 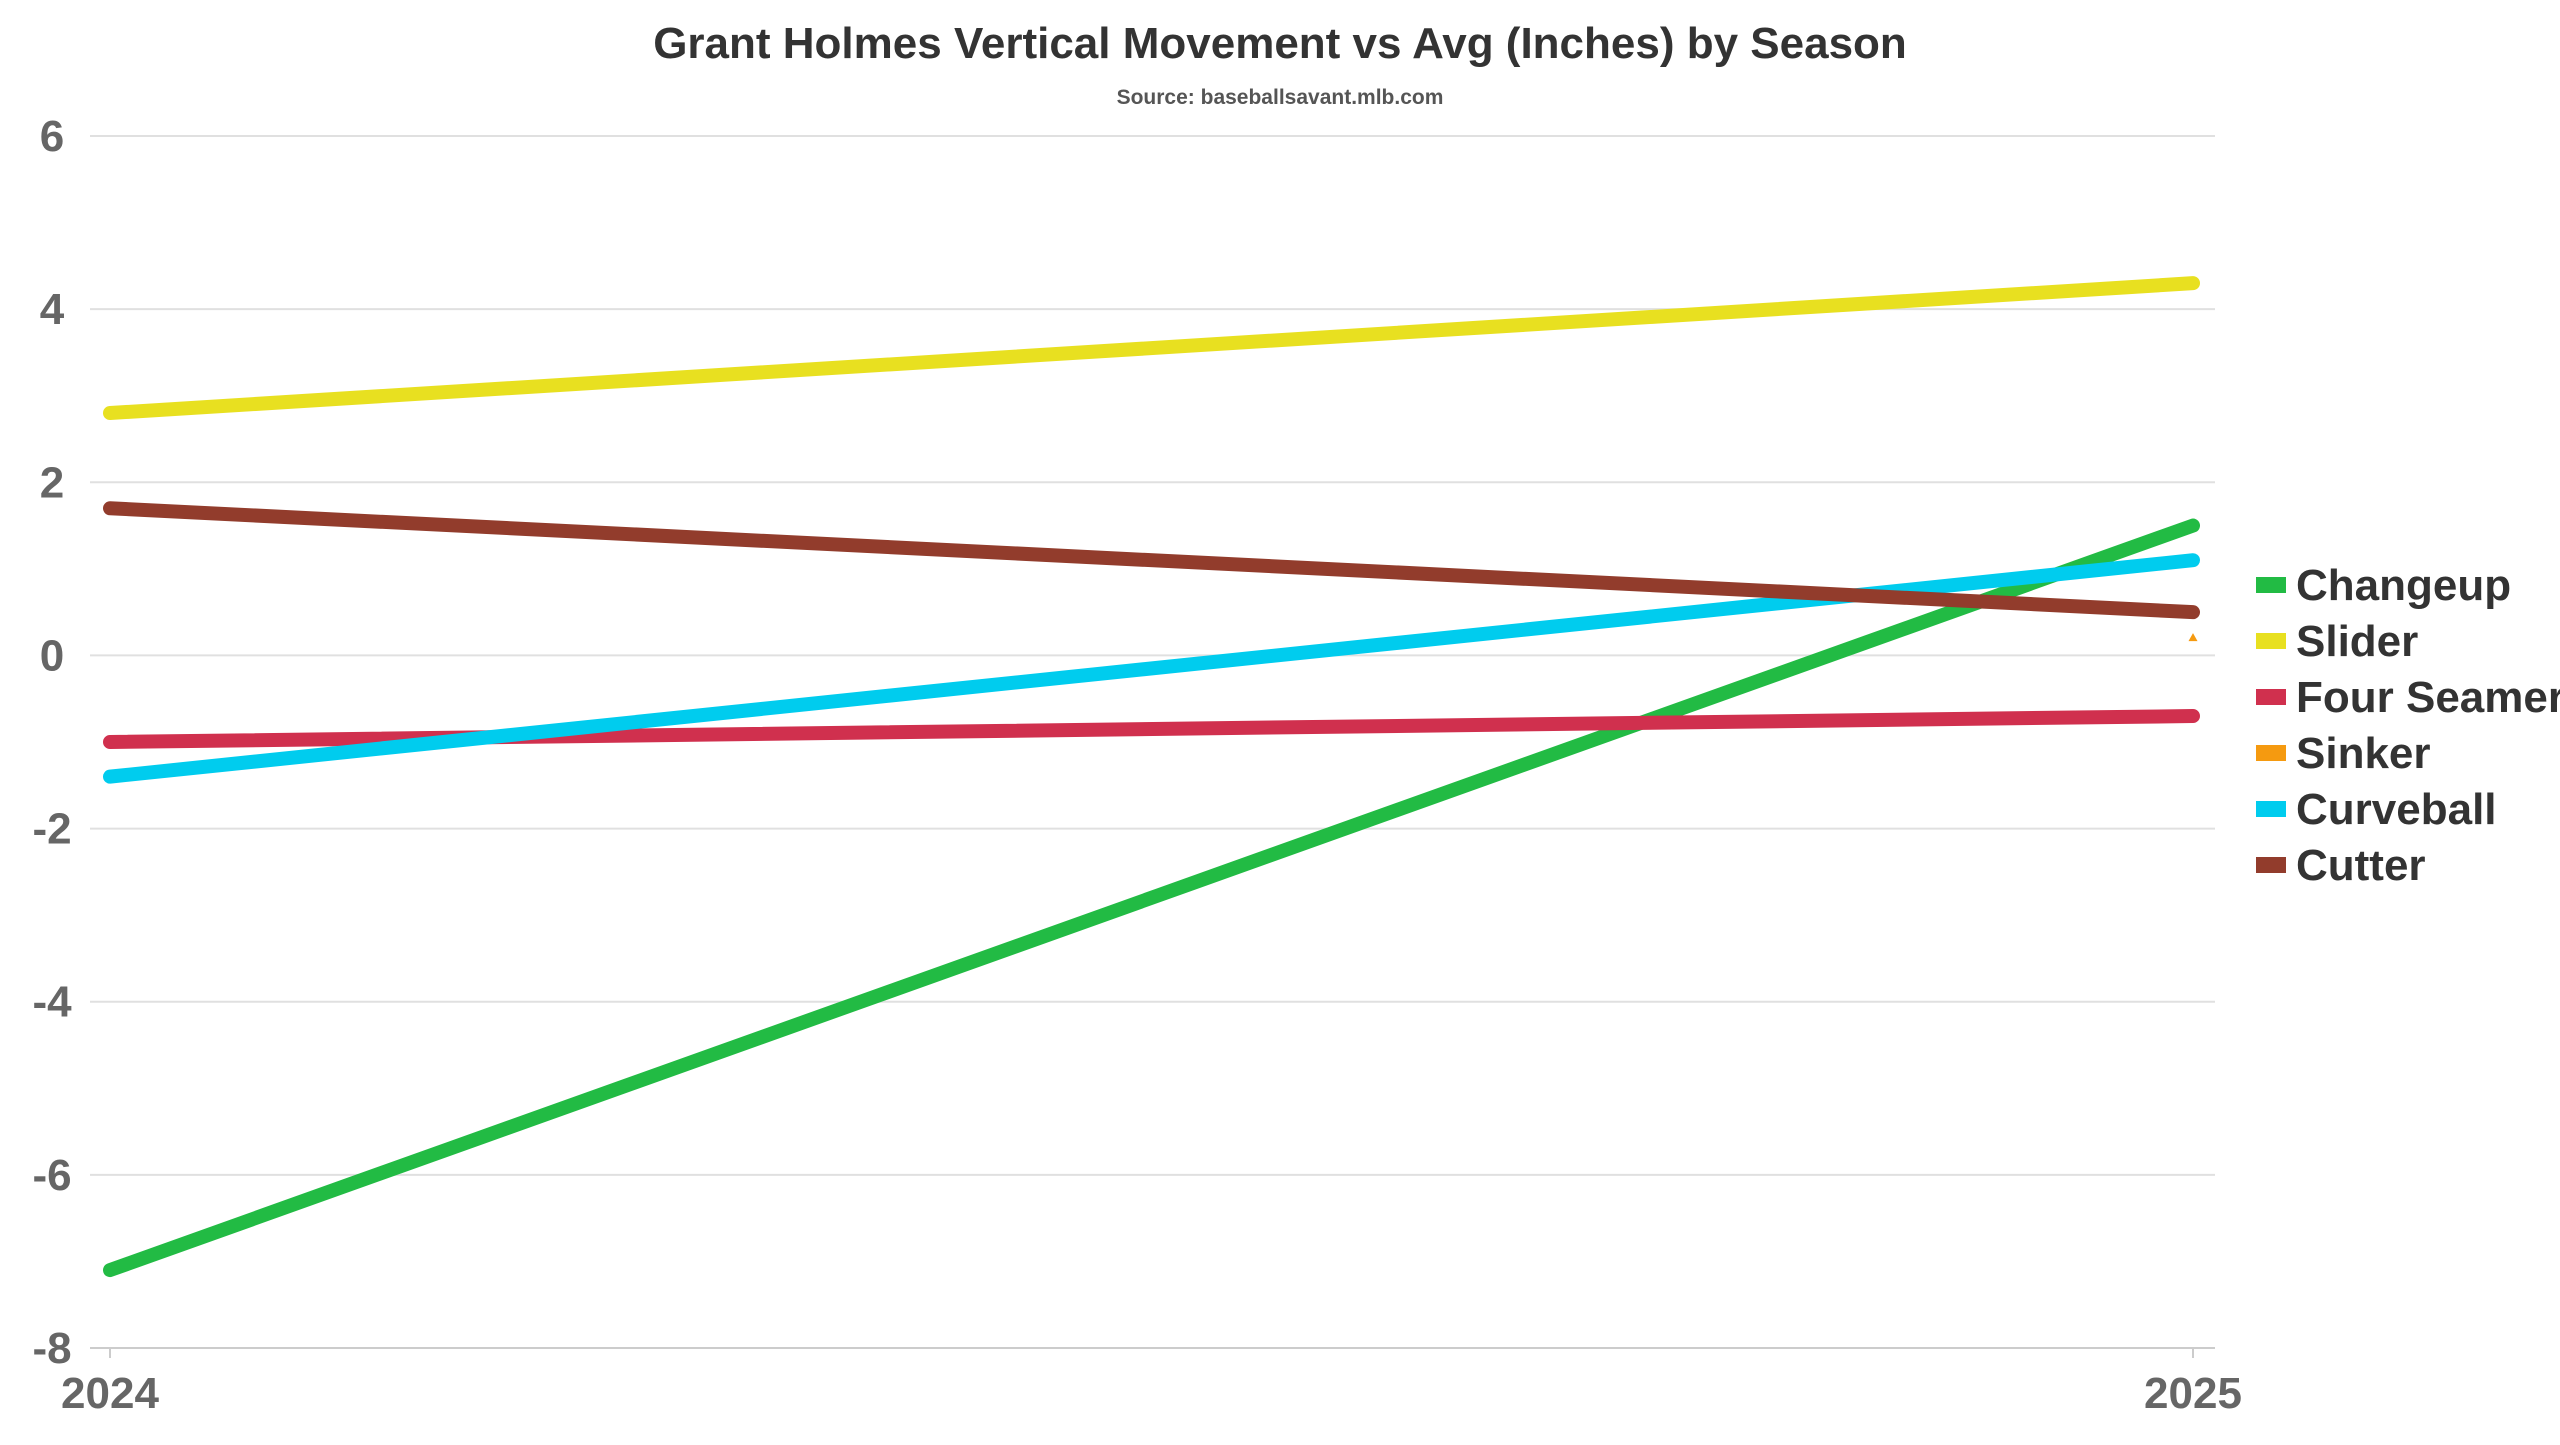 What do you see at coordinates (52, 655) in the screenshot?
I see `y-tick-label: 0` at bounding box center [52, 655].